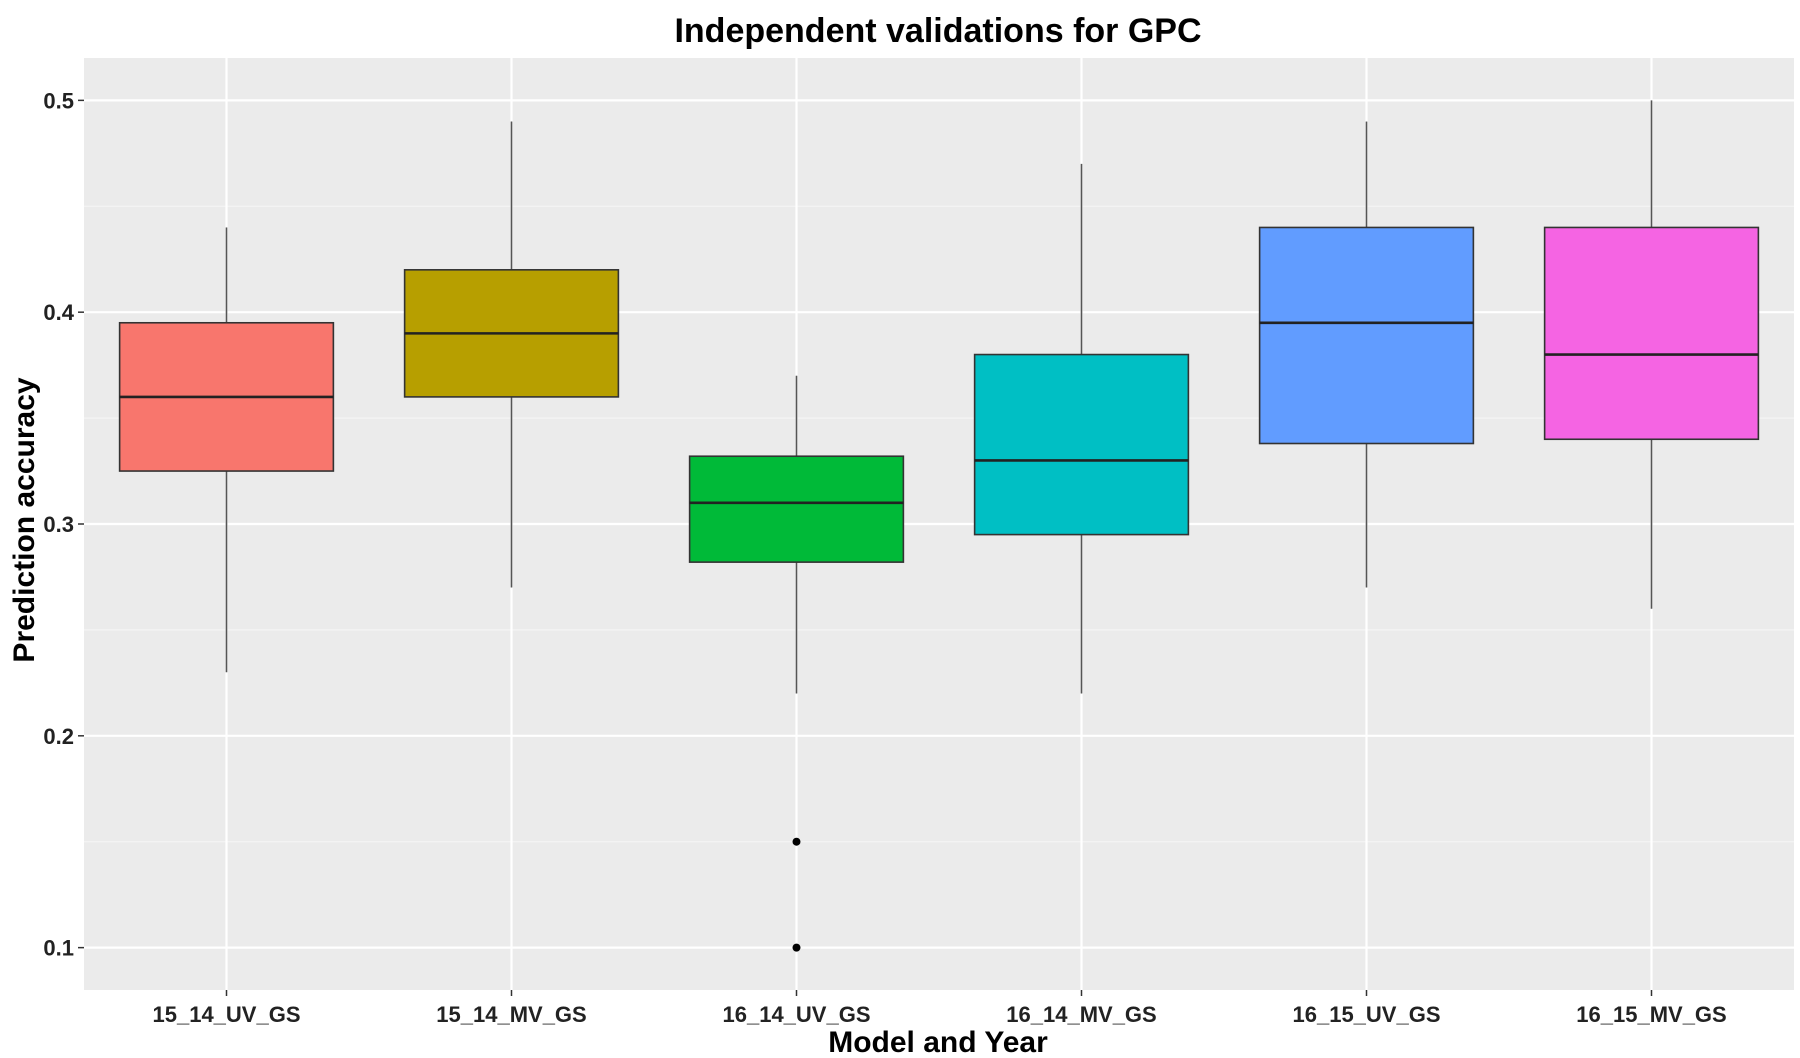 This screenshot has width=1800, height=1058. What do you see at coordinates (58, 312) in the screenshot?
I see `y-tick-label: 0.4` at bounding box center [58, 312].